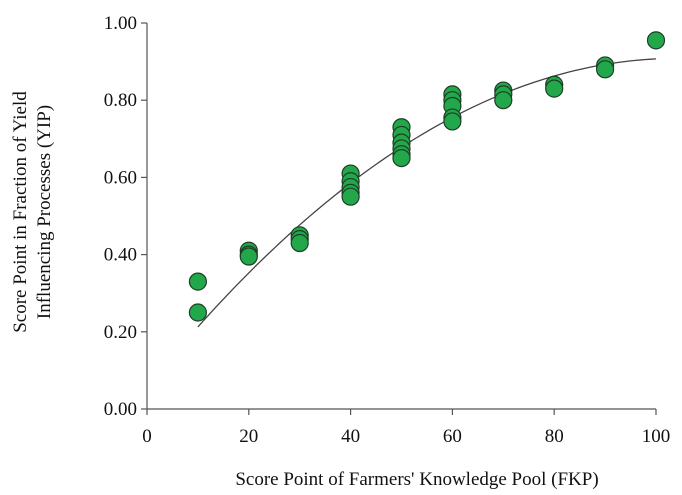 The width and height of the screenshot is (682, 495). What do you see at coordinates (147, 436) in the screenshot?
I see `x-tick-label: 0` at bounding box center [147, 436].